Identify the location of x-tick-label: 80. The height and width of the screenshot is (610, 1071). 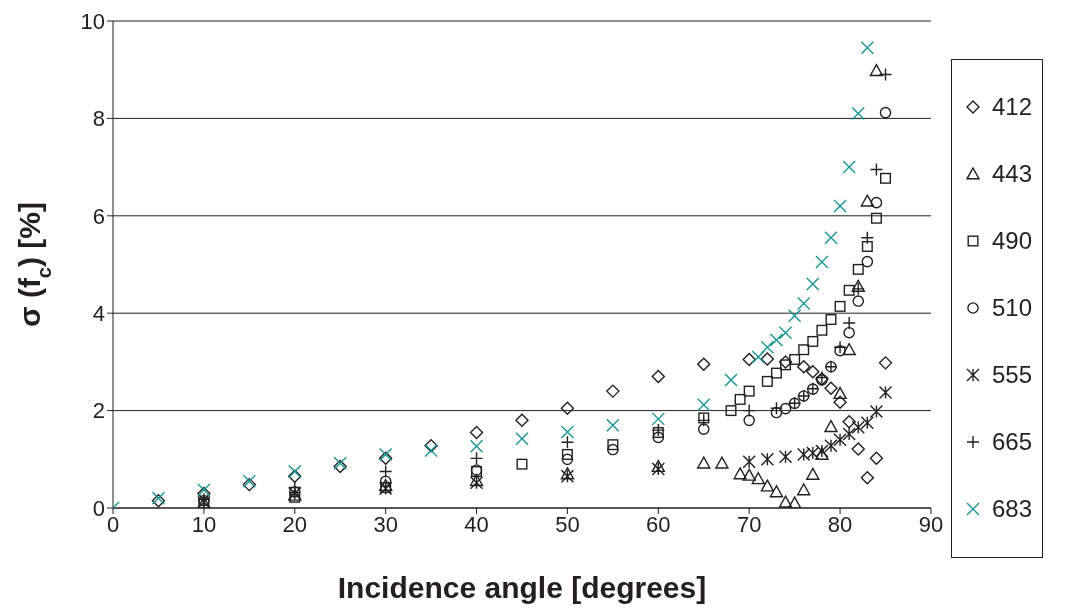
(840, 524).